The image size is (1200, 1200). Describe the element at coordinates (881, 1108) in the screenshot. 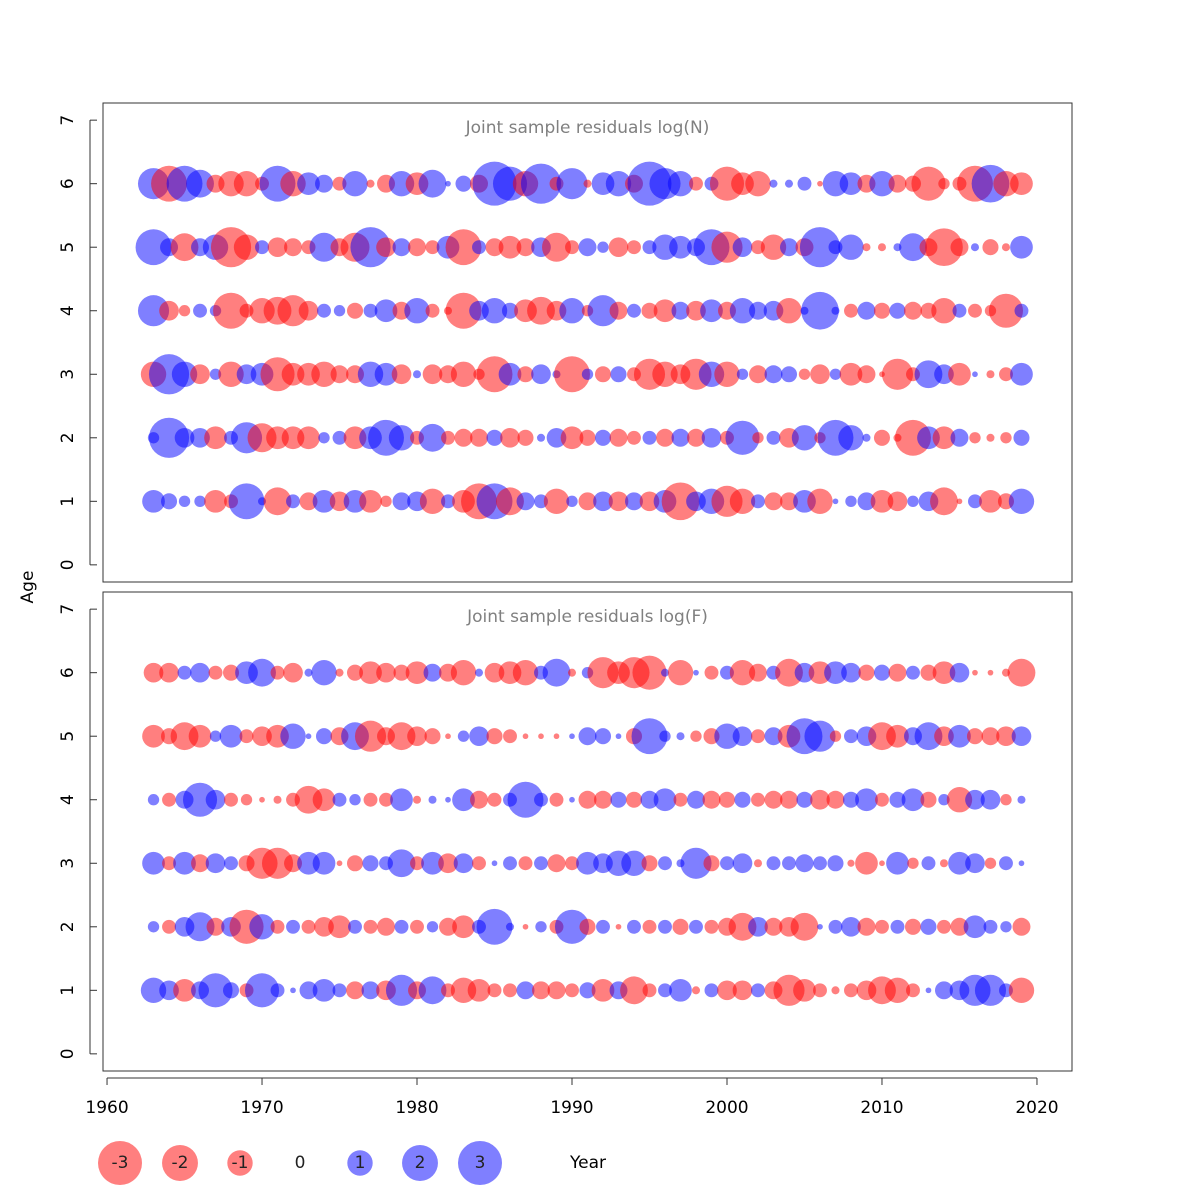

I see `x-tick-label: 2010` at that location.